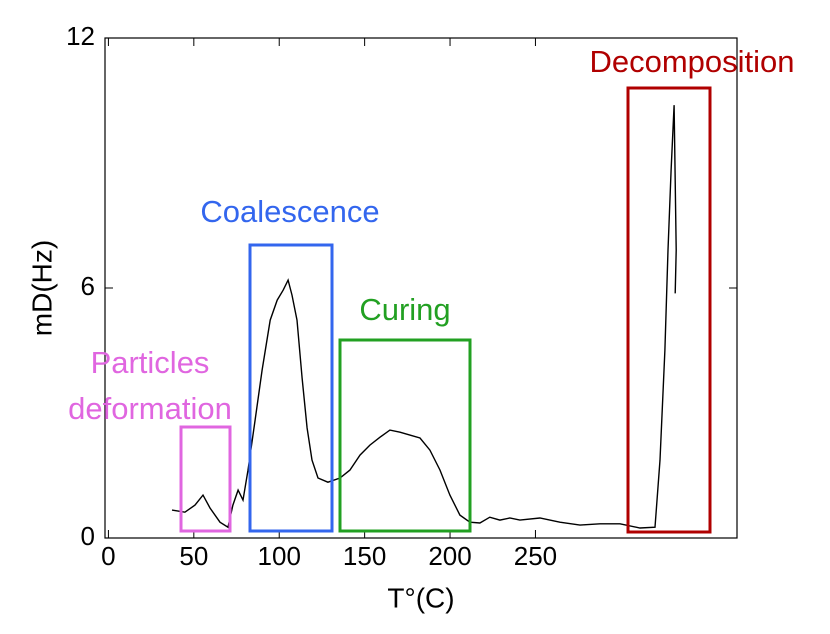 Image resolution: width=830 pixels, height=634 pixels. What do you see at coordinates (193, 556) in the screenshot?
I see `x-tick-label: 50` at bounding box center [193, 556].